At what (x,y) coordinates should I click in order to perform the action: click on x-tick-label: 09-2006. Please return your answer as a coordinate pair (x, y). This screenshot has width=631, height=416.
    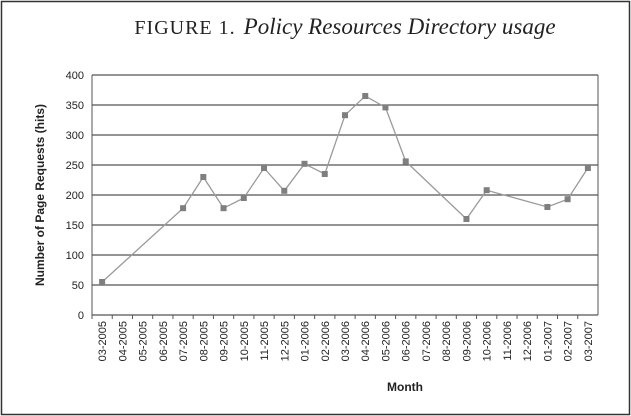
    Looking at the image, I should click on (467, 341).